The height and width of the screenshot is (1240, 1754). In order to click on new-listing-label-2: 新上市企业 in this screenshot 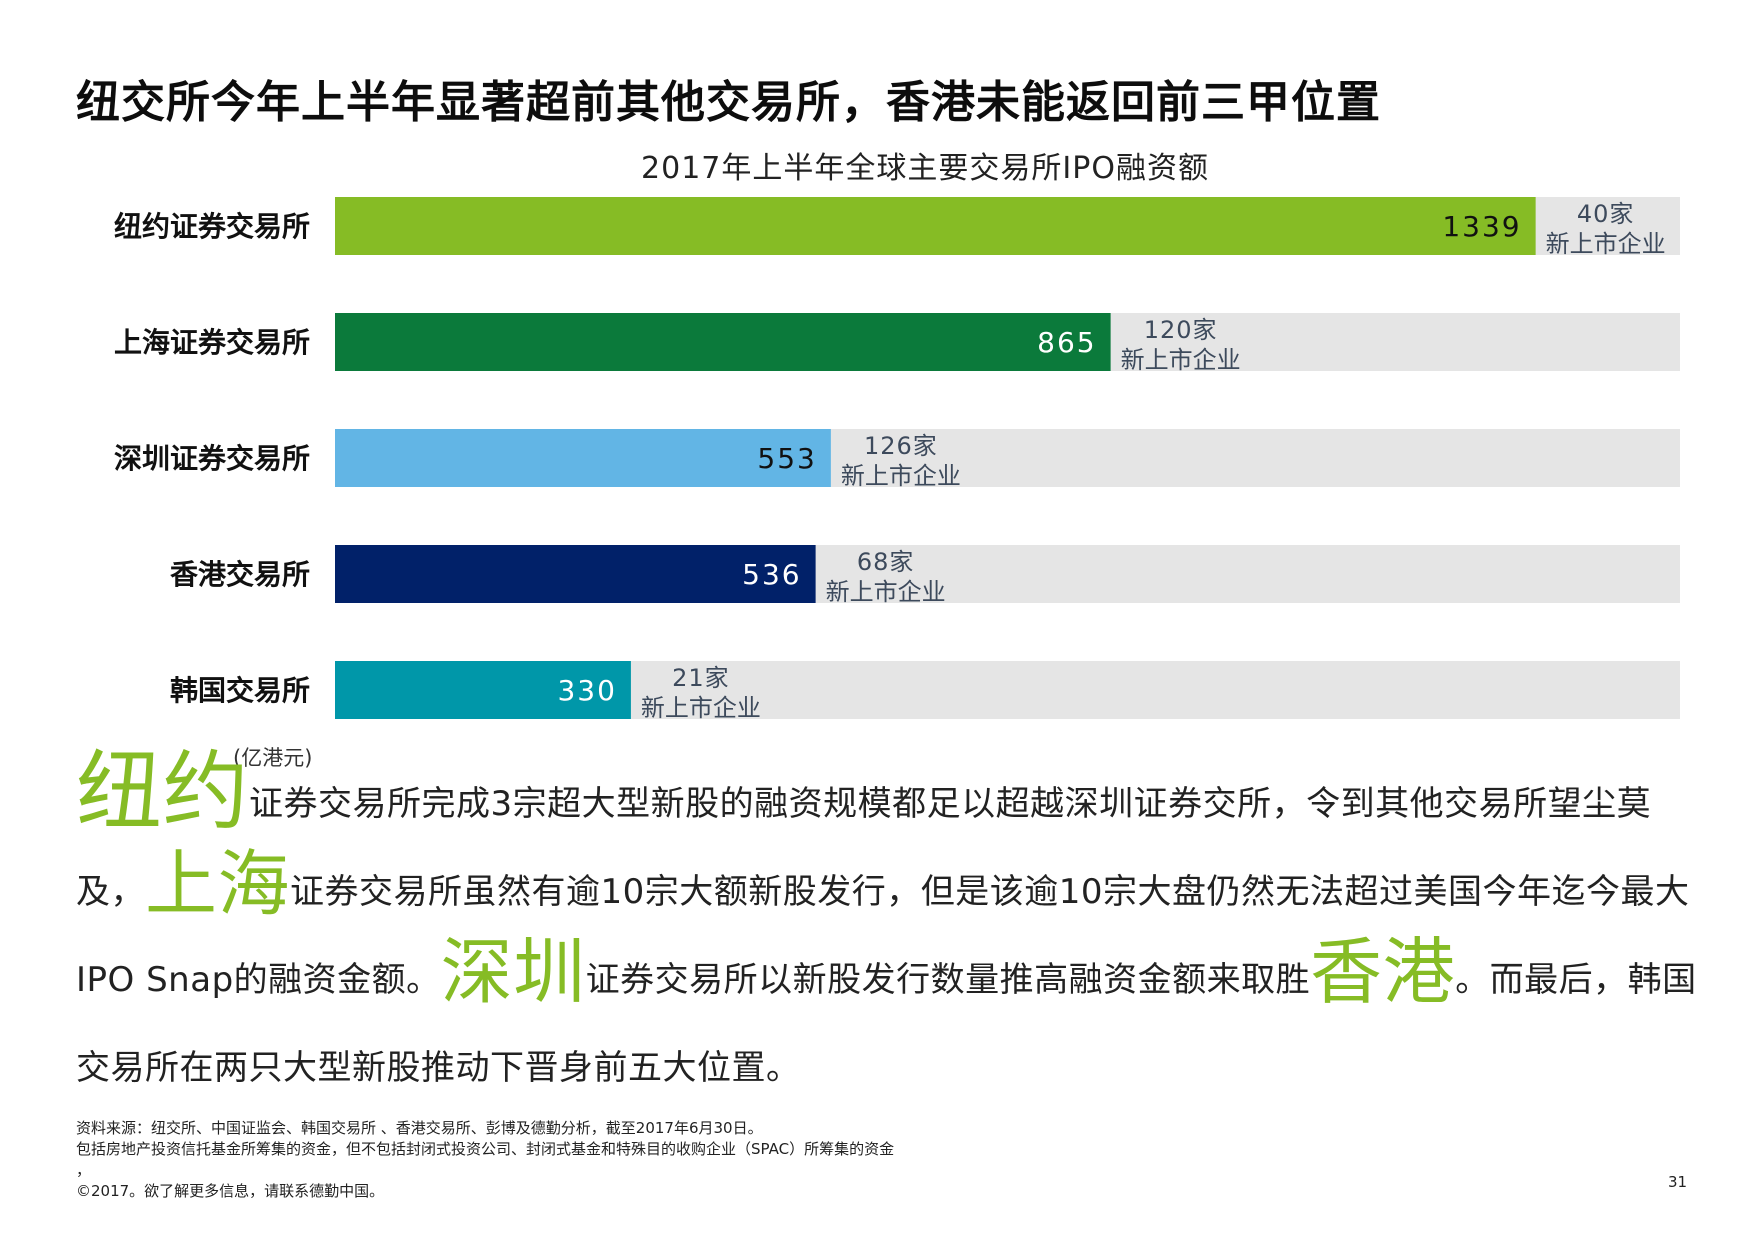, I will do `click(901, 476)`.